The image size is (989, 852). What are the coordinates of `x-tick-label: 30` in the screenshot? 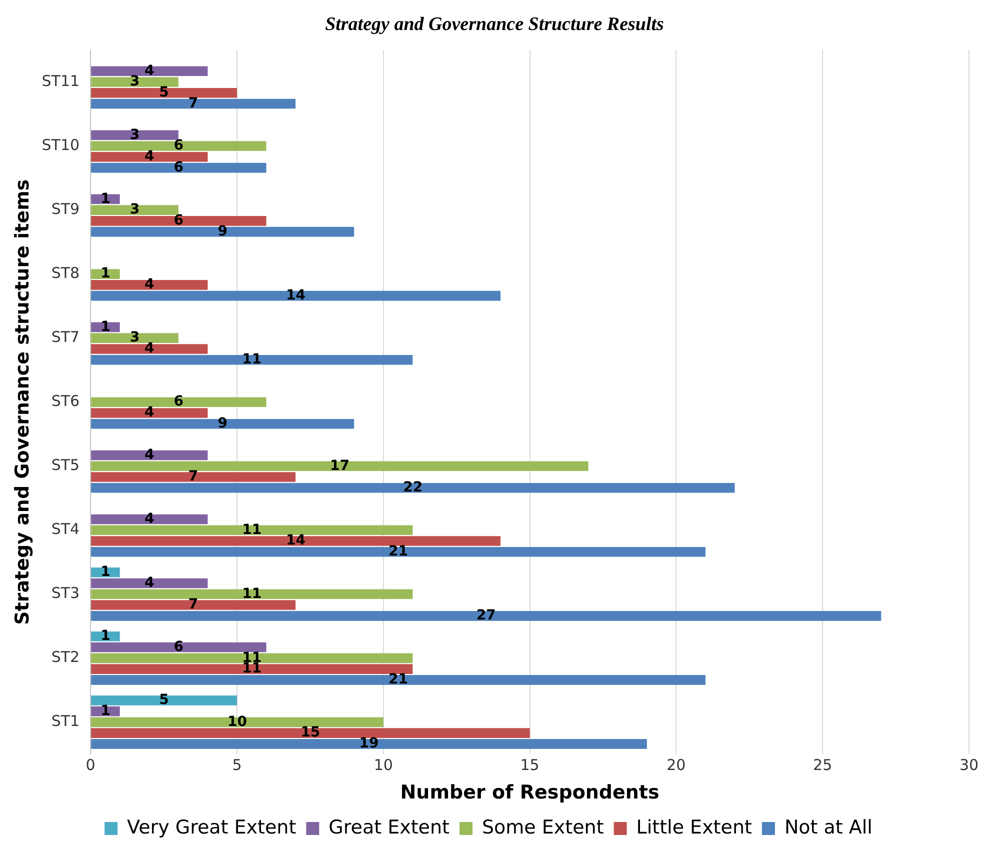 It's located at (969, 765).